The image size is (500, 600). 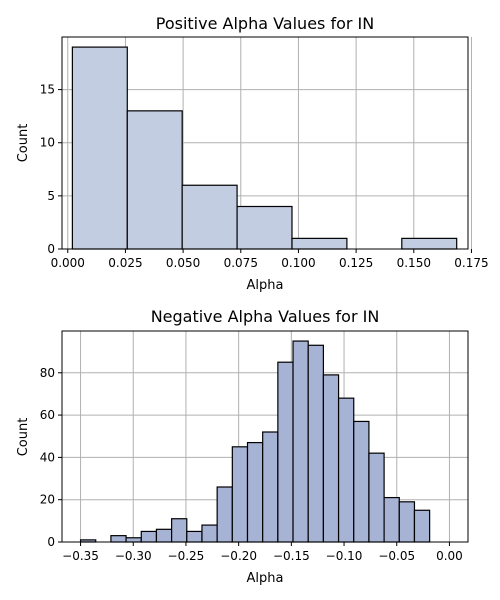 I want to click on y-tick-label: 40, so click(x=47, y=457).